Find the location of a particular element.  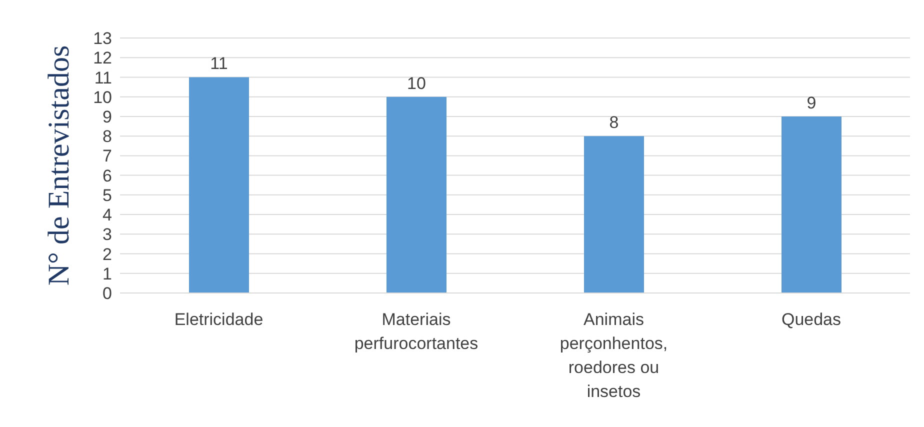

y-tick-label: 11 is located at coordinates (103, 78).